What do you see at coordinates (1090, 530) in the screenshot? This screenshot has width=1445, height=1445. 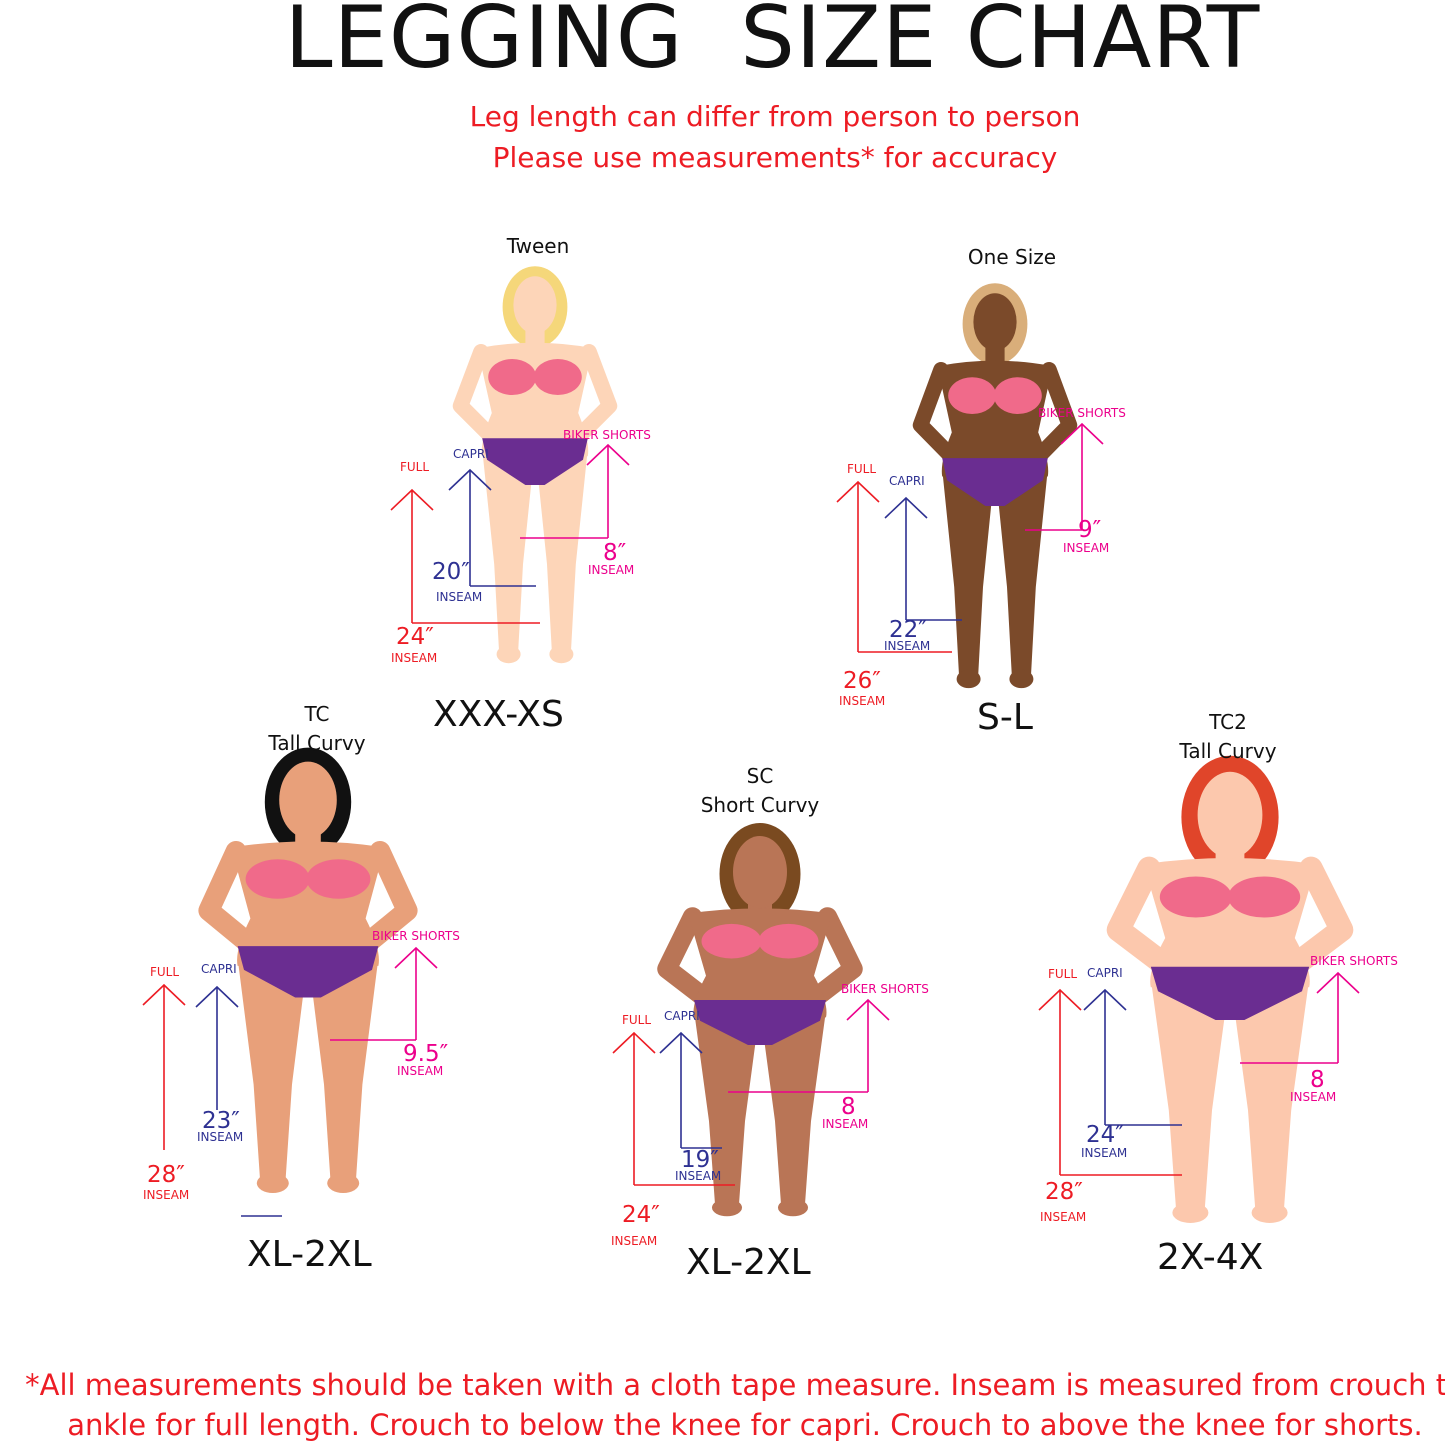 I see `shorts-inseam-value: 9″` at bounding box center [1090, 530].